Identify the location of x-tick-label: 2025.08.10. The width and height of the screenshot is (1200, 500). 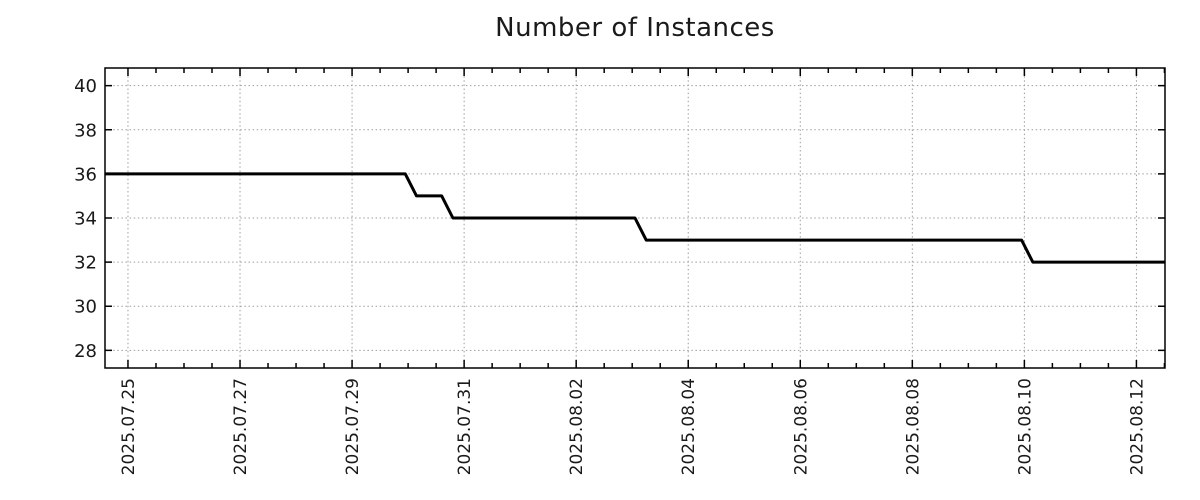
(1025, 426).